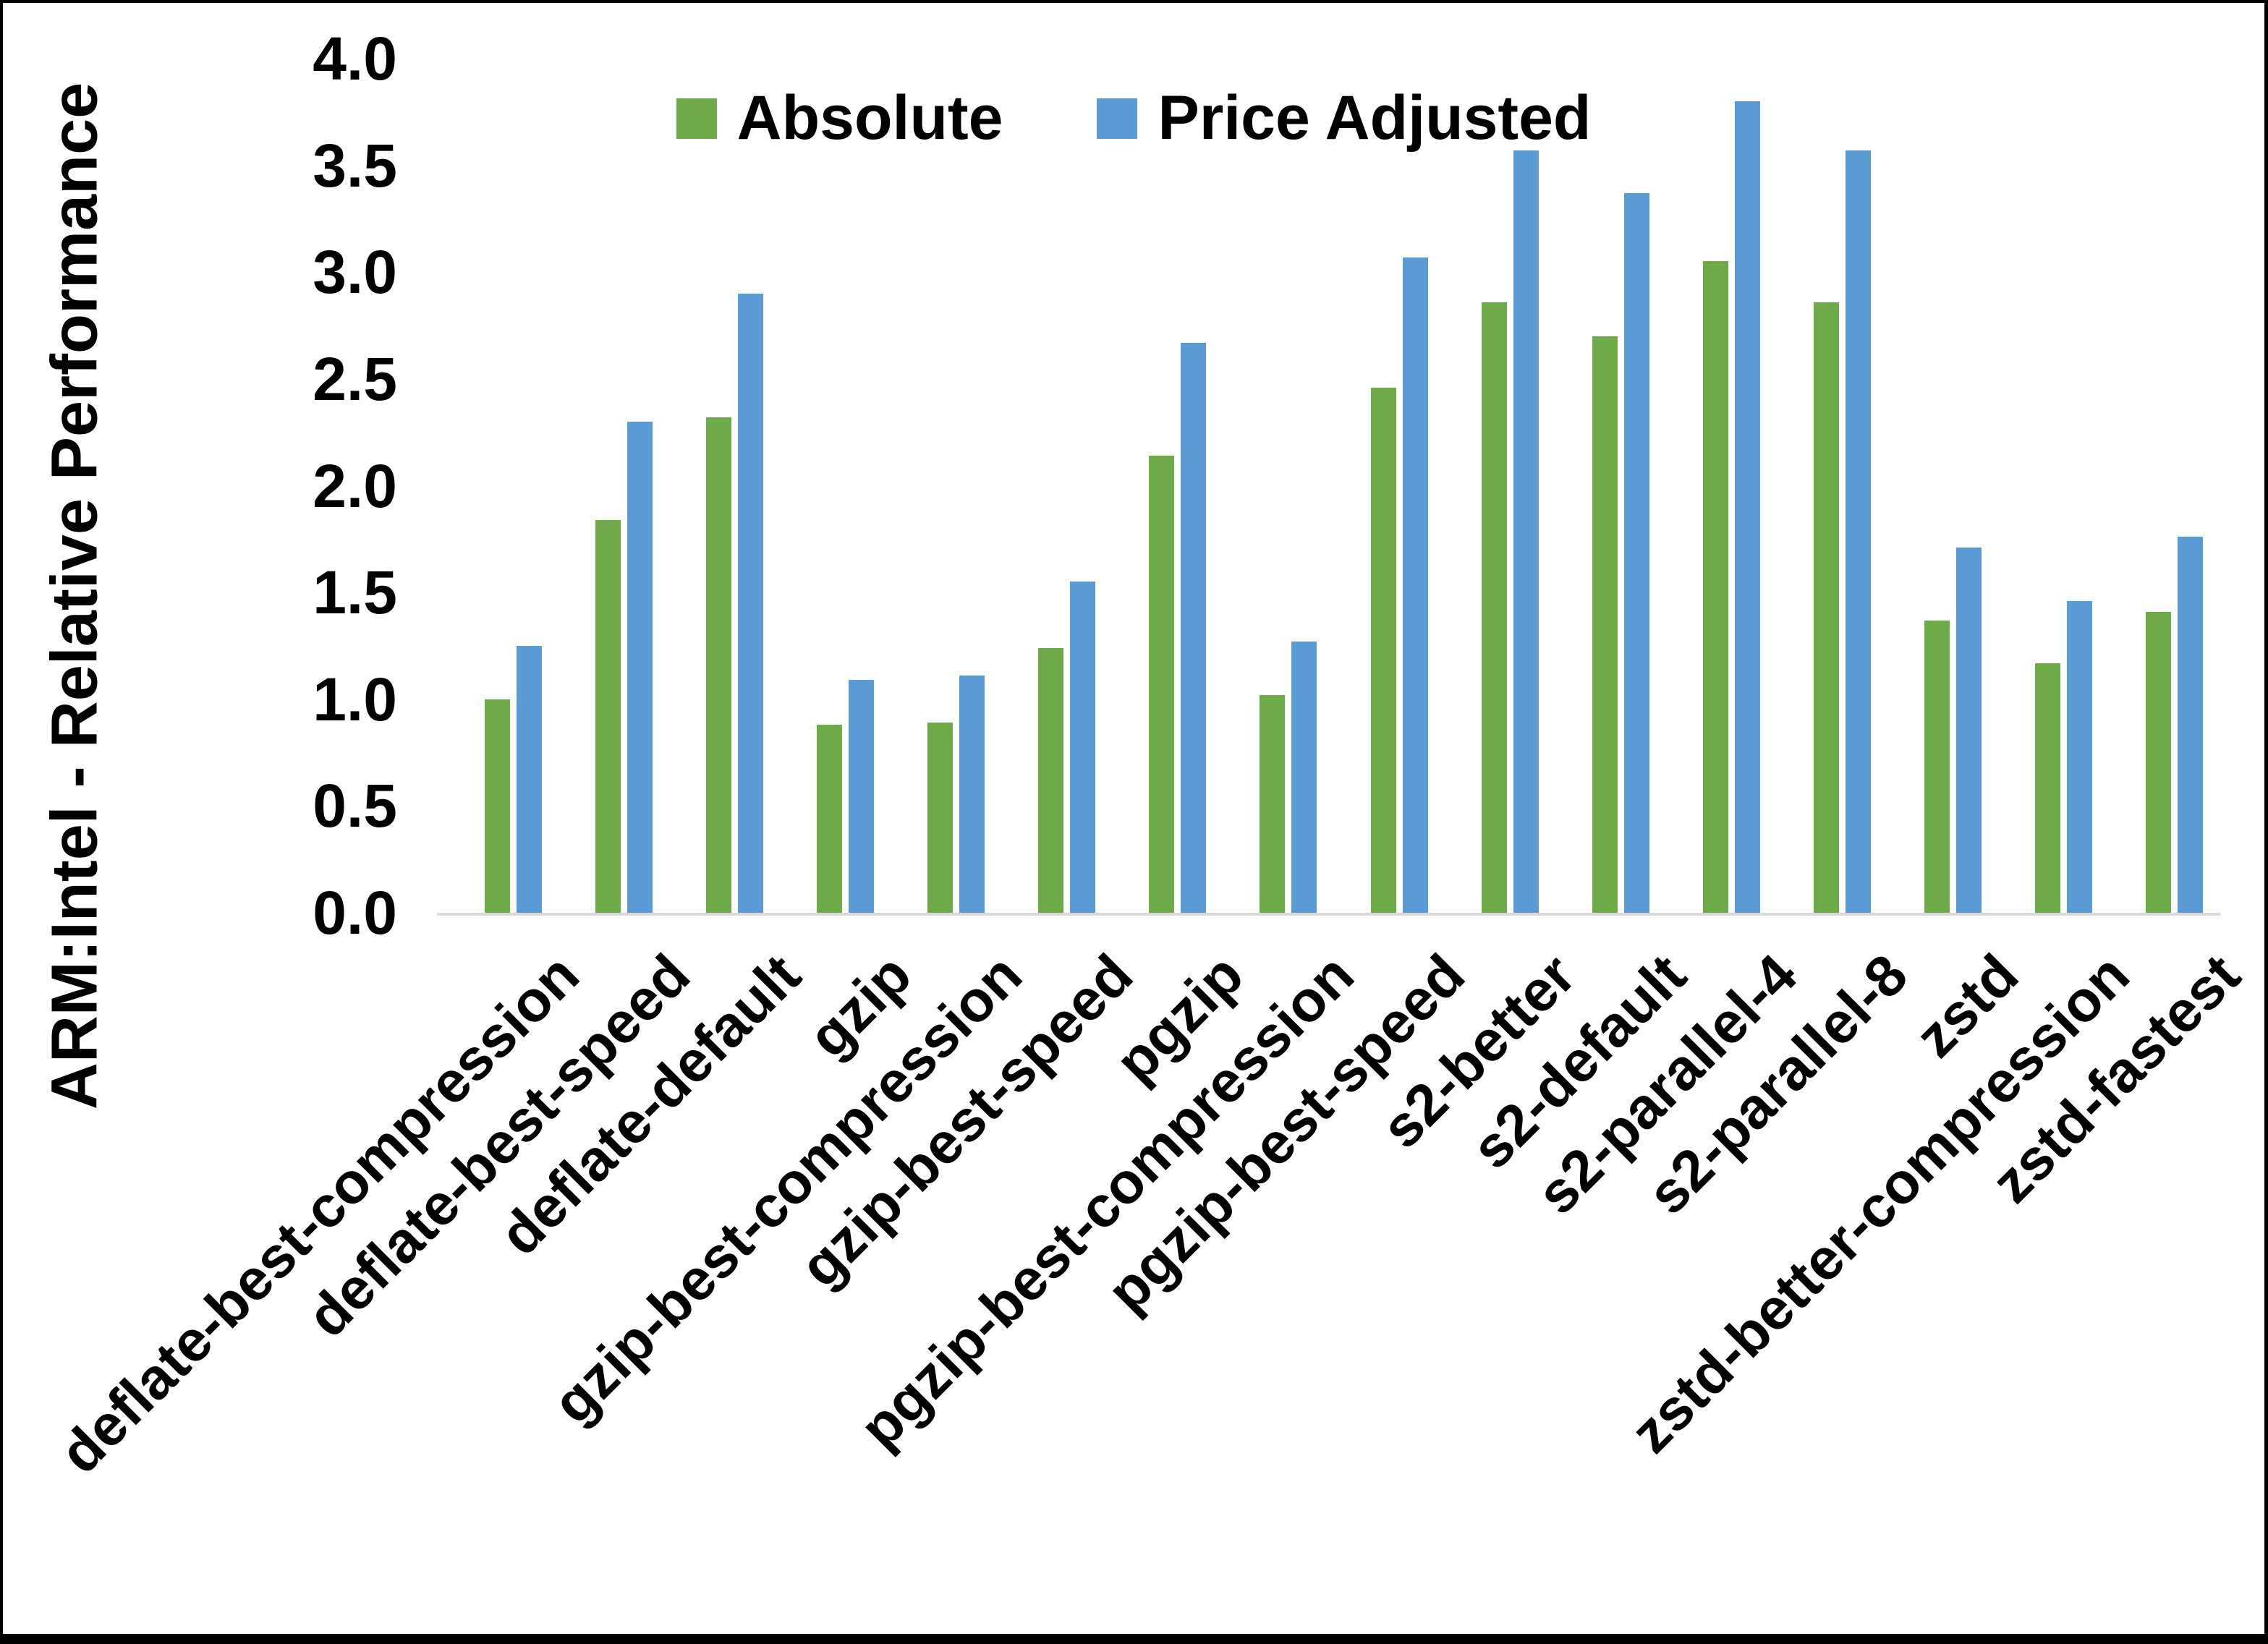 This screenshot has width=2268, height=1644. What do you see at coordinates (1937, 766) in the screenshot?
I see `bar-absolute-zstd` at bounding box center [1937, 766].